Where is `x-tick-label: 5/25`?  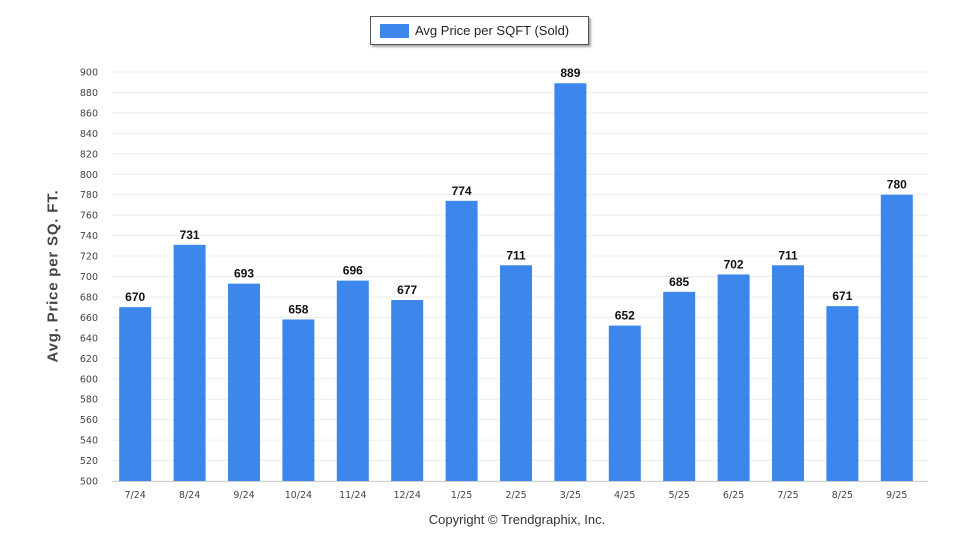
x-tick-label: 5/25 is located at coordinates (679, 495).